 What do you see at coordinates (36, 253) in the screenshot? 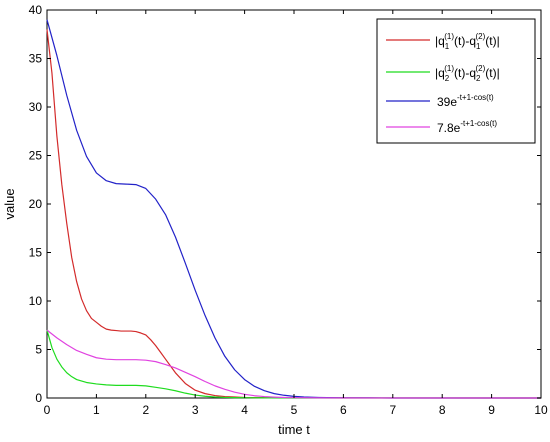
I see `y-tick-label: 15` at bounding box center [36, 253].